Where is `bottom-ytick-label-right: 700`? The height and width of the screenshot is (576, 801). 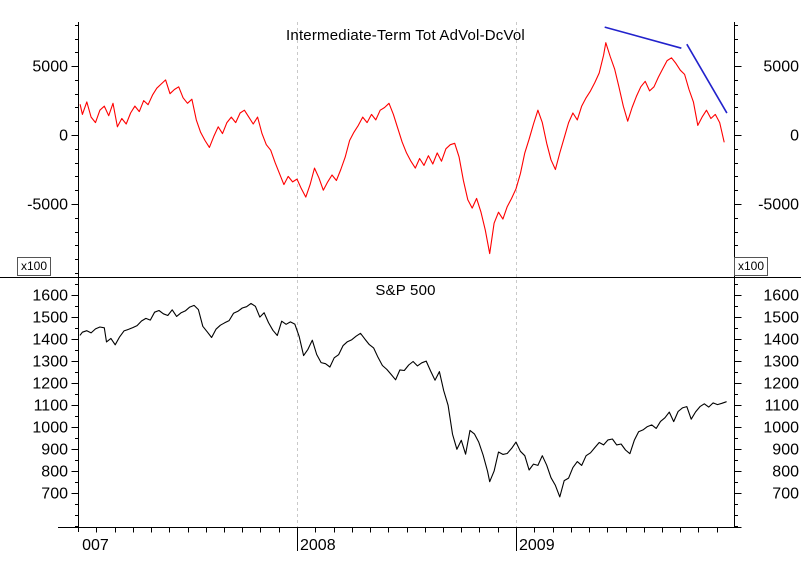
bottom-ytick-label-right: 700 is located at coordinates (785, 494).